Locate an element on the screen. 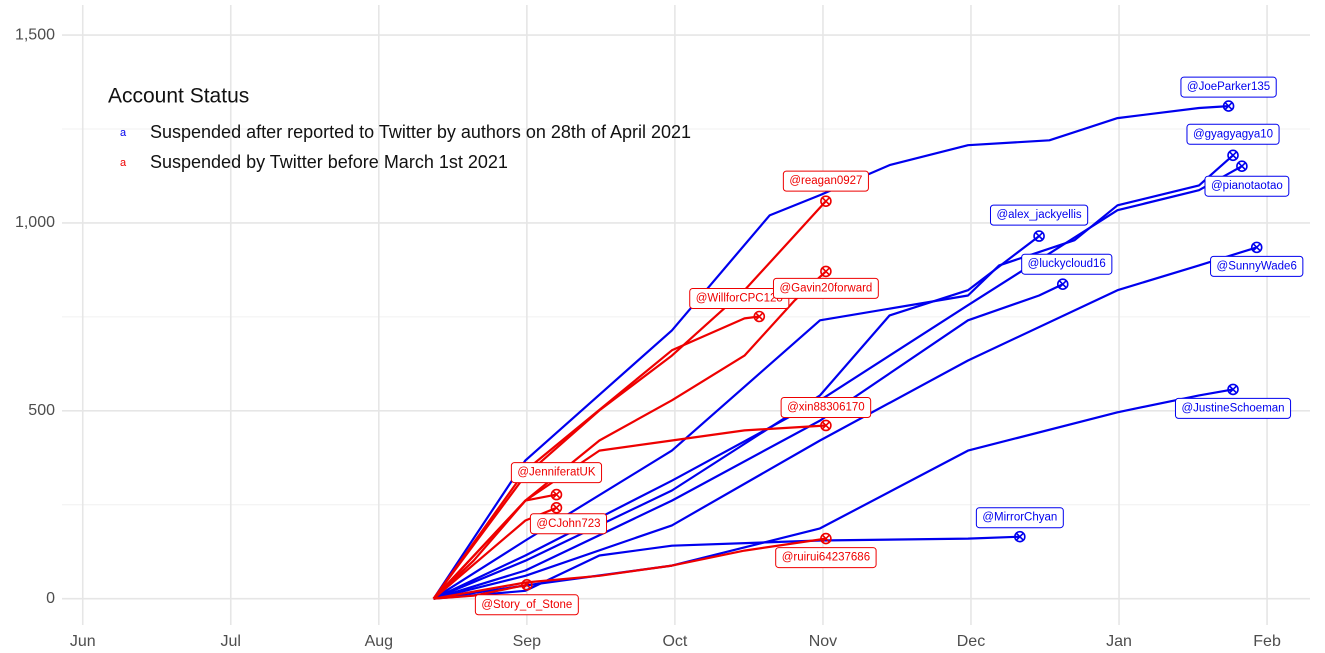 The image size is (1325, 653). series-label: @ruirui64237686 is located at coordinates (826, 558).